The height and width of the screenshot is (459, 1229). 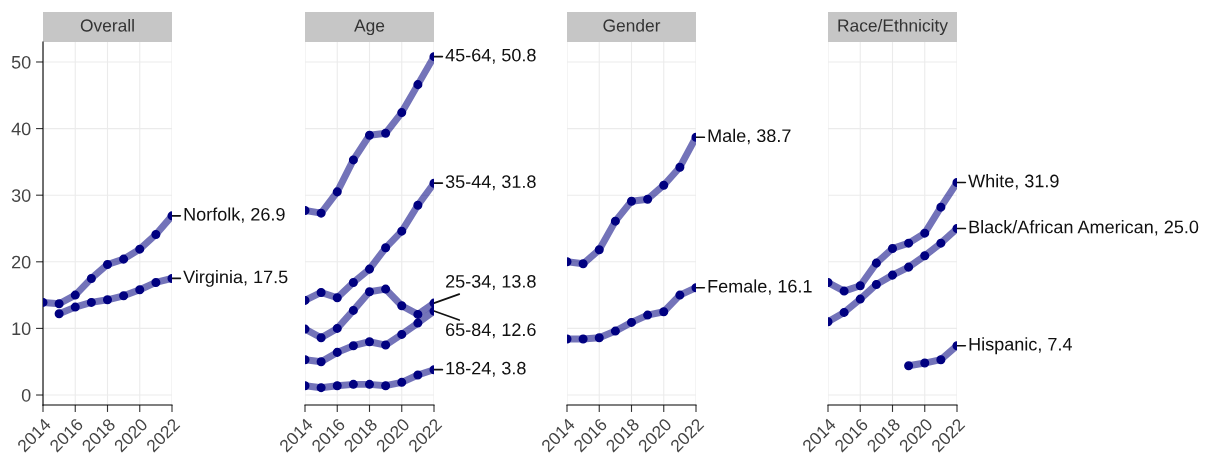 What do you see at coordinates (21, 329) in the screenshot?
I see `y-tick-label: 10` at bounding box center [21, 329].